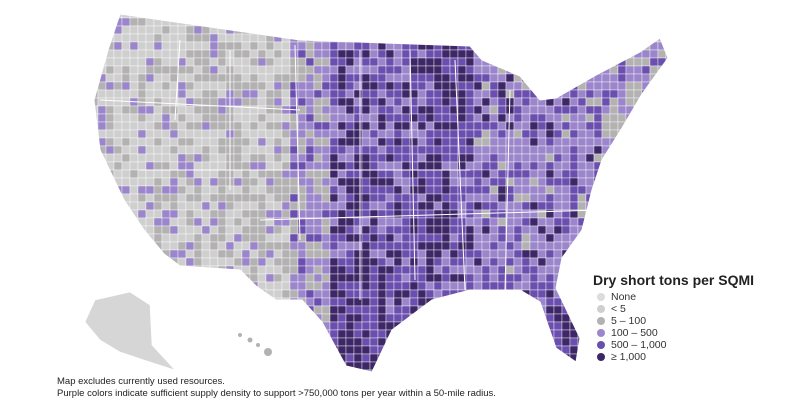 The height and width of the screenshot is (407, 800). Describe the element at coordinates (675, 357) in the screenshot. I see `legend-item: ≥ 1,000` at that location.